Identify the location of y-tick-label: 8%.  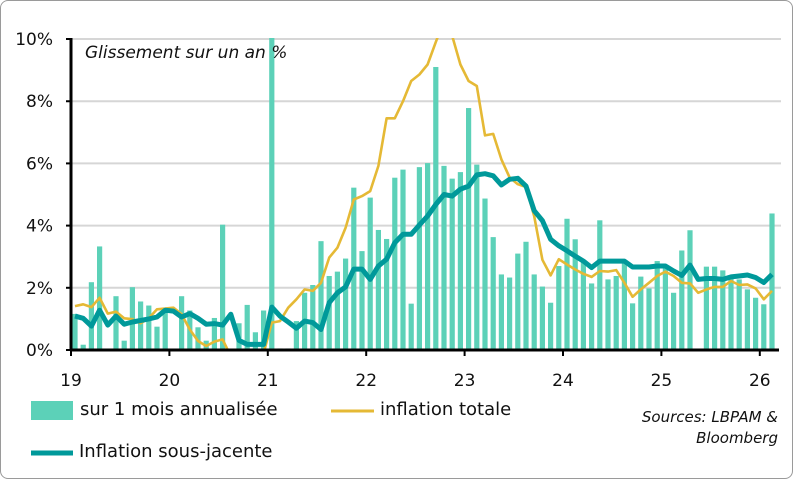
(39, 102).